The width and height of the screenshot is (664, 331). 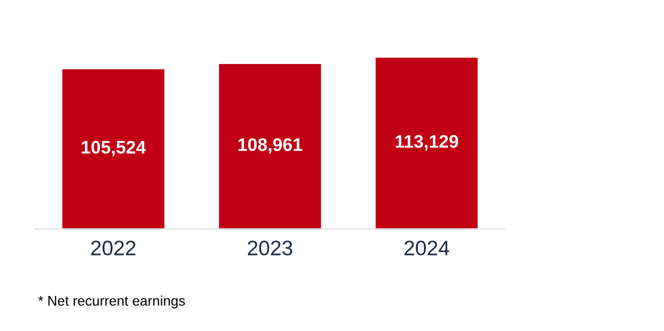 I want to click on text: * Net recurrent earnings, so click(x=111, y=302).